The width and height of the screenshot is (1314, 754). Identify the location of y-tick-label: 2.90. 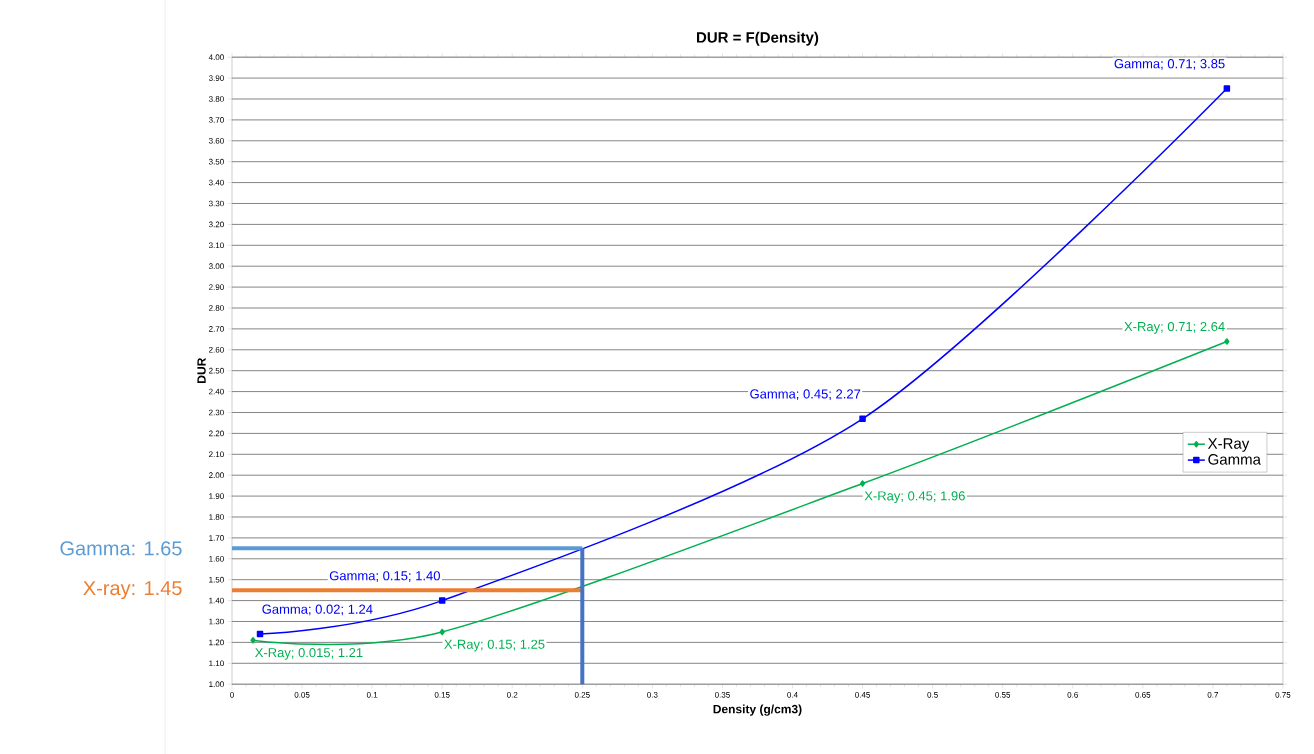
(216, 287).